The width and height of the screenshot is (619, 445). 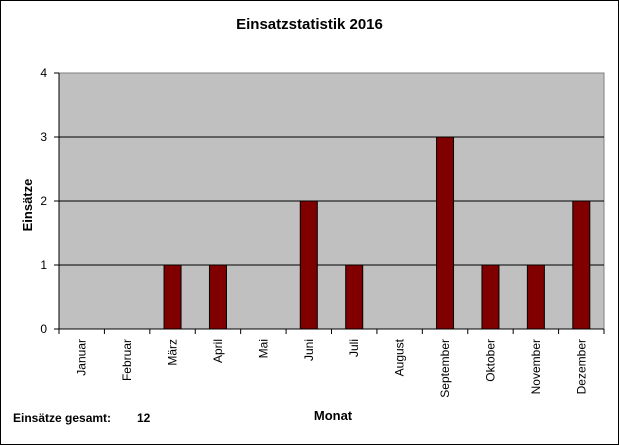 What do you see at coordinates (354, 297) in the screenshot?
I see `bar-juli` at bounding box center [354, 297].